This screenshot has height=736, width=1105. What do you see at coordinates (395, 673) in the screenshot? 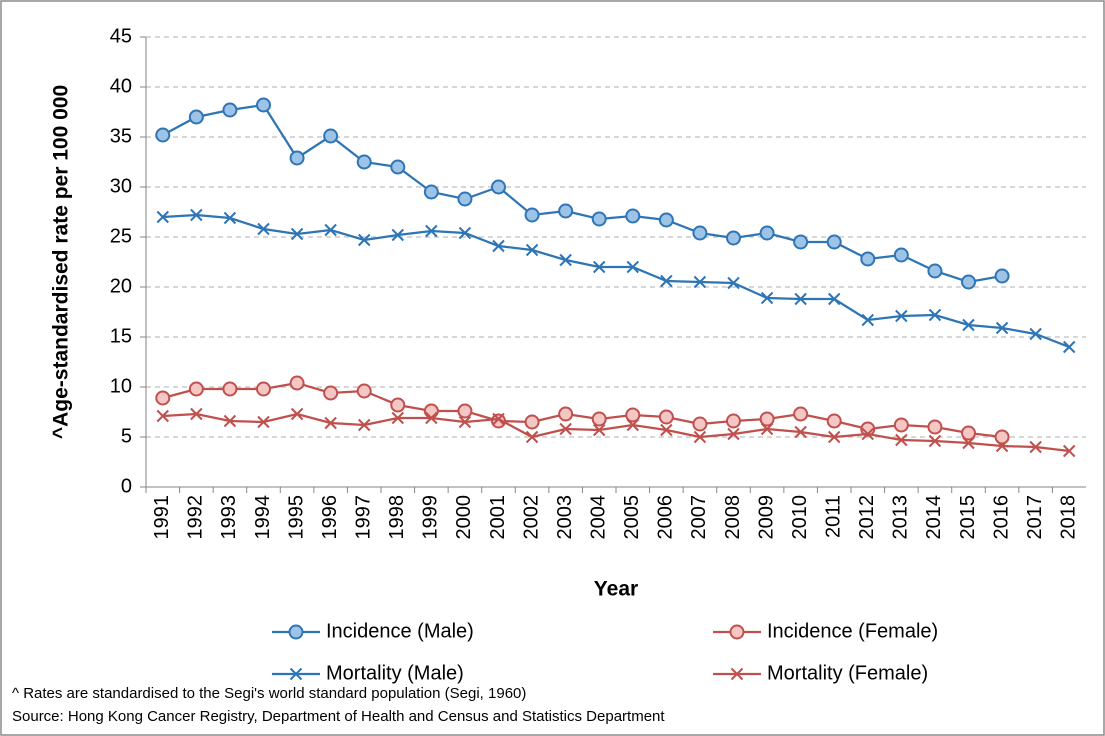
I see `legend-label: Mortality (Male)` at bounding box center [395, 673].